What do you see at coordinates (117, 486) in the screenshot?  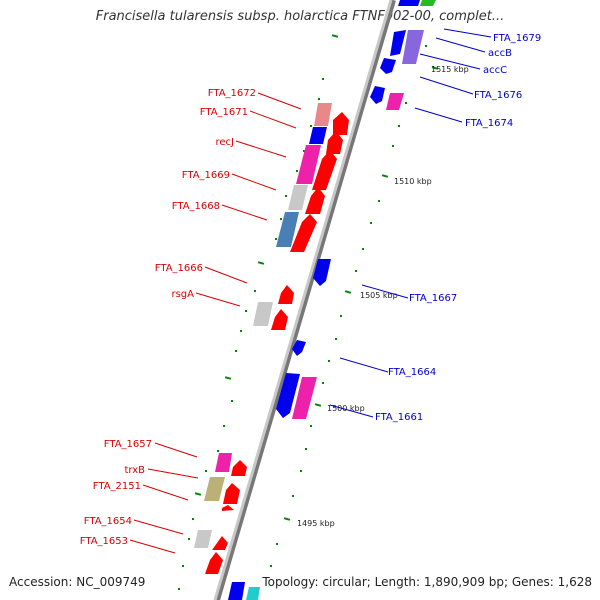 I see `gene-label-fta-2151: FTA_2151` at bounding box center [117, 486].